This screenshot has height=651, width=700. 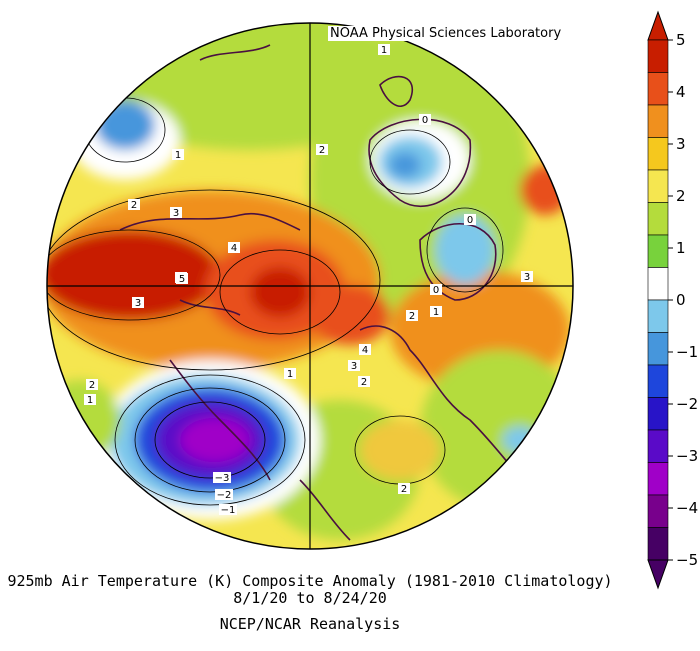 What do you see at coordinates (681, 40) in the screenshot?
I see `colorbar-tick-label: 5` at bounding box center [681, 40].